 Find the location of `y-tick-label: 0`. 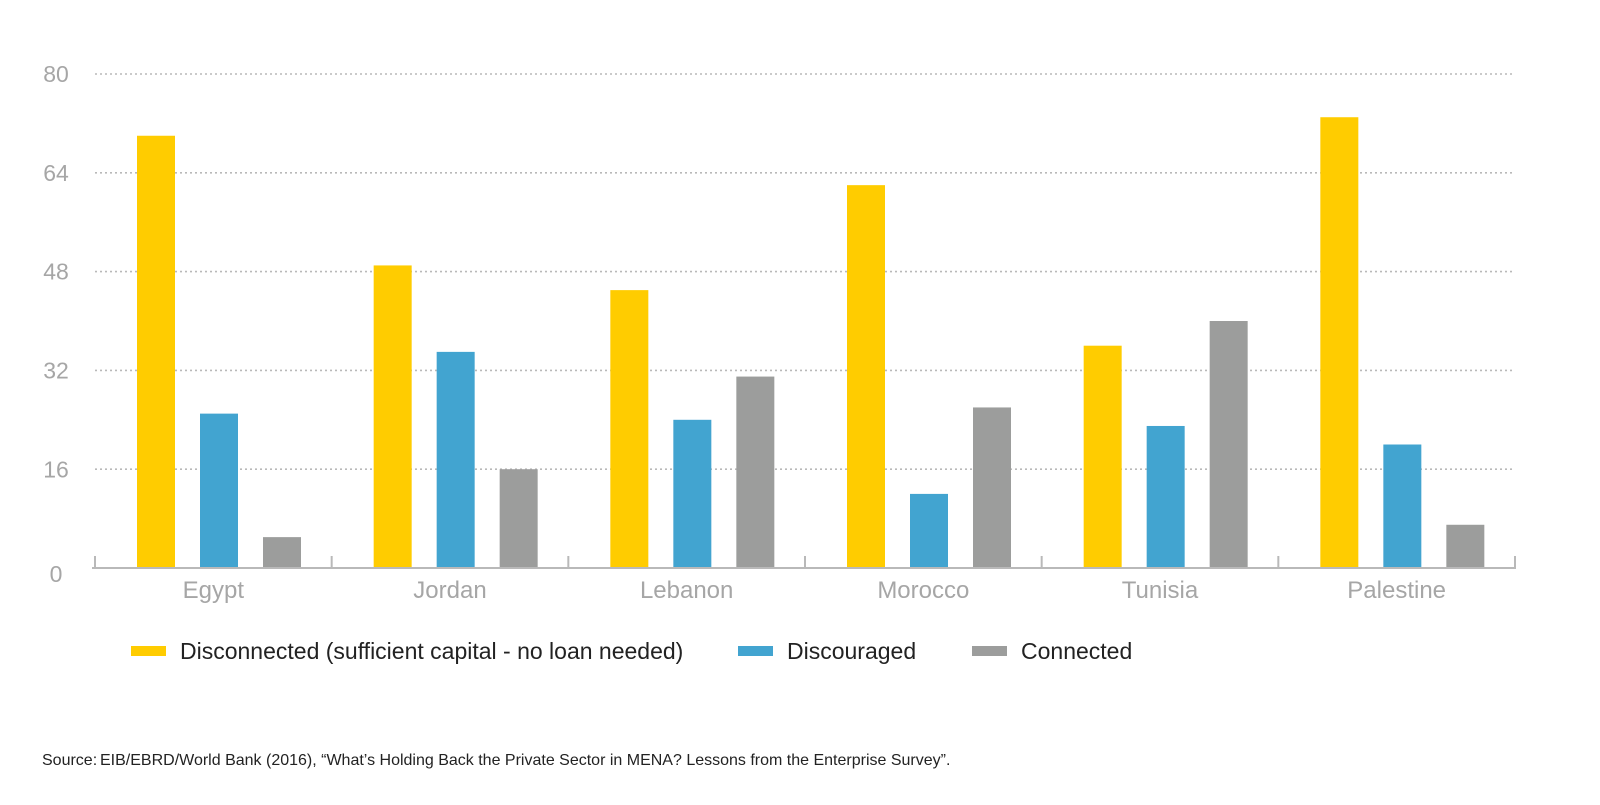

y-tick-label: 0 is located at coordinates (56, 574).